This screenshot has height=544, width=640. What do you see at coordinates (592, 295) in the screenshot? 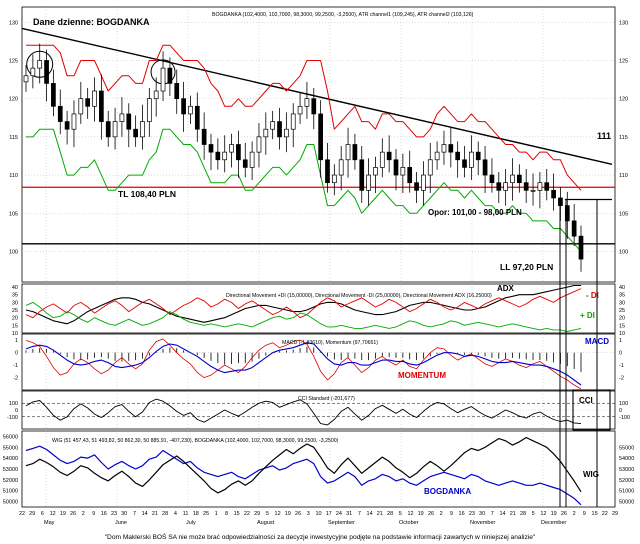
I see `label-minus-di: - DI` at bounding box center [592, 295].